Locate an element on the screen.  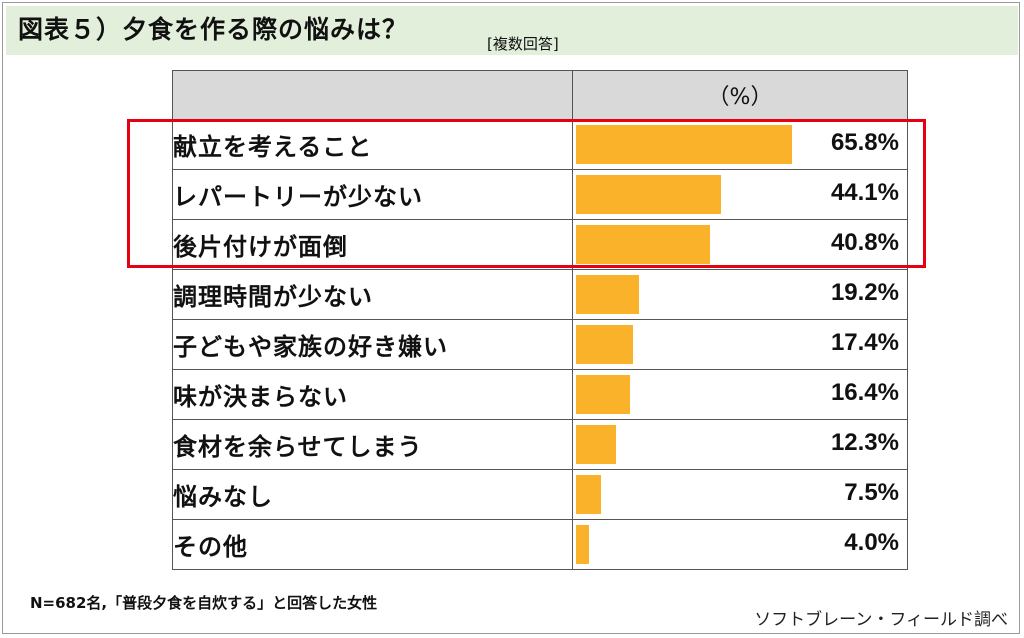
source-note: ソフトブレーン・フィールド調べ is located at coordinates (881, 620).